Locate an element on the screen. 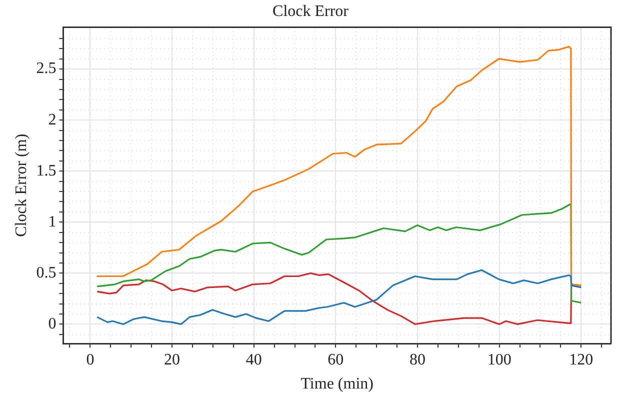 The image size is (625, 400). y-axis-title: Clock Error (m) is located at coordinates (21, 185).